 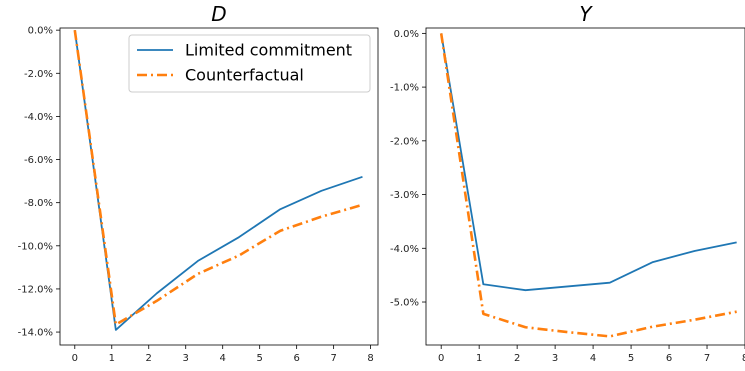 What do you see at coordinates (35, 246) in the screenshot?
I see `y-tick-label: -10.0%` at bounding box center [35, 246].